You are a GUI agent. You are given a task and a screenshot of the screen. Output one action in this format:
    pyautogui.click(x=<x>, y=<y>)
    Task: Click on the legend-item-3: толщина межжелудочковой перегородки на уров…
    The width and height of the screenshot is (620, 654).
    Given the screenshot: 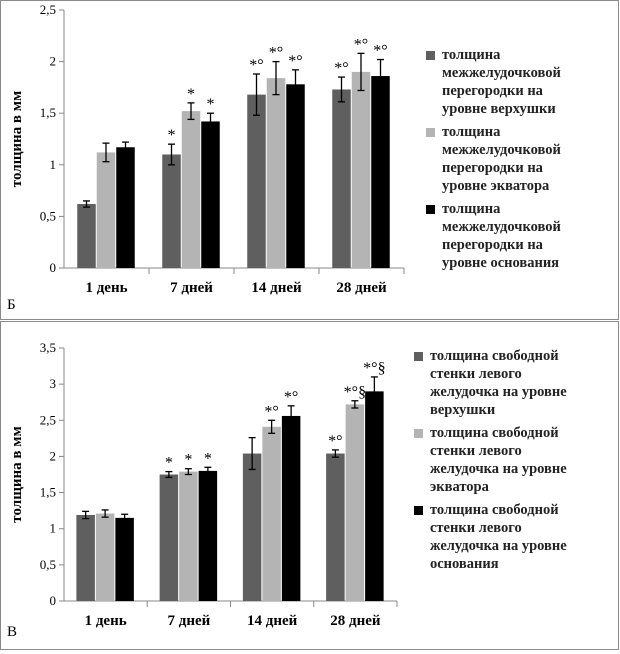 What is the action you would take?
    pyautogui.click(x=521, y=236)
    